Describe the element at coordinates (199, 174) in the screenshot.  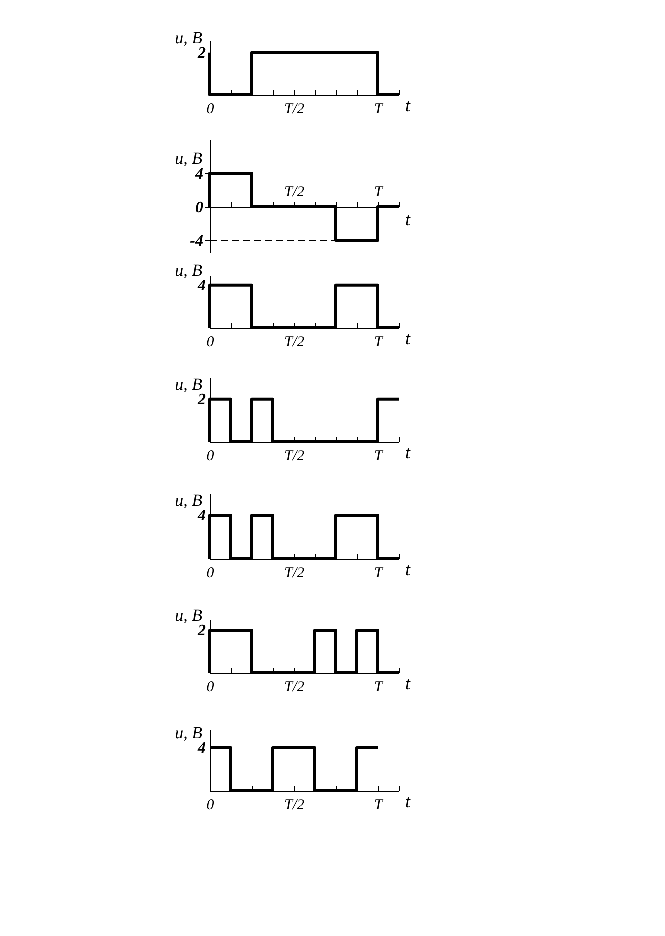
I see `y-tick-label: 4` at that location.